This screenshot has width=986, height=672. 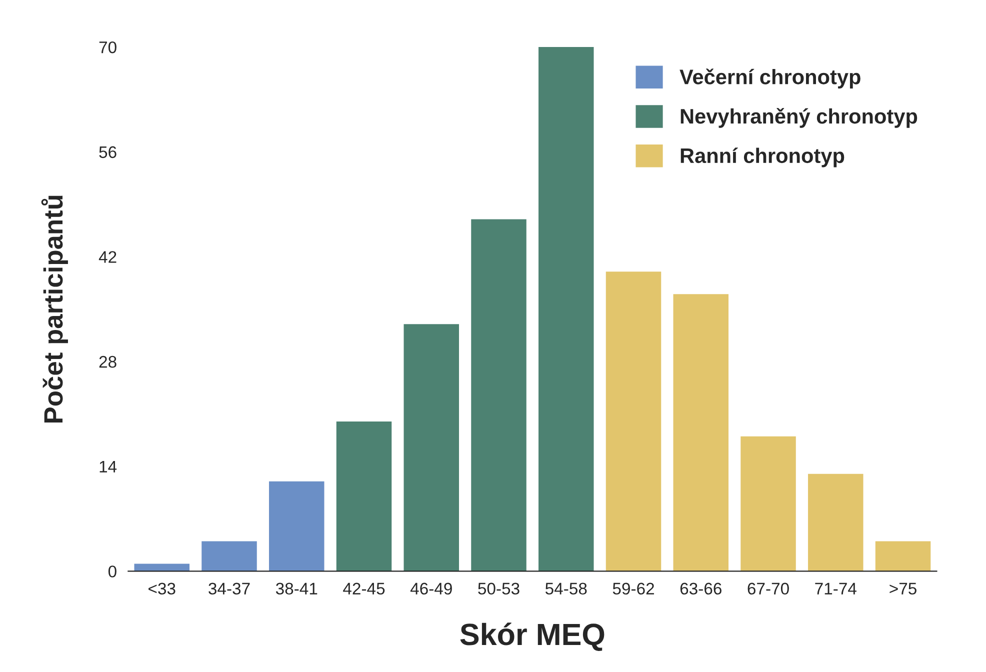 I want to click on x-tick-label: 59-62, so click(x=633, y=588).